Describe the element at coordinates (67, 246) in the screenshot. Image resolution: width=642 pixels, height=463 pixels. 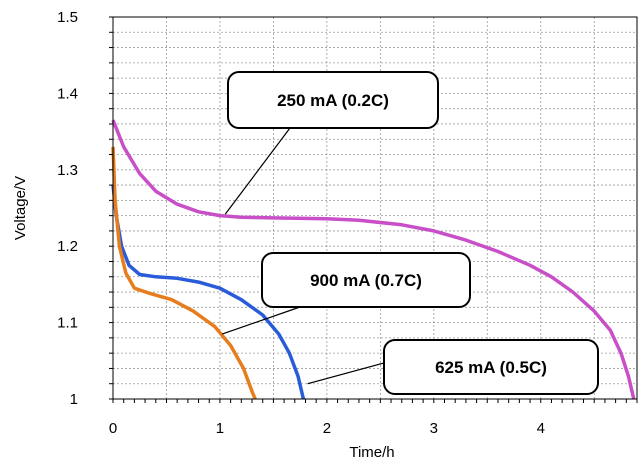
I see `y-tick-label: 1.2` at that location.